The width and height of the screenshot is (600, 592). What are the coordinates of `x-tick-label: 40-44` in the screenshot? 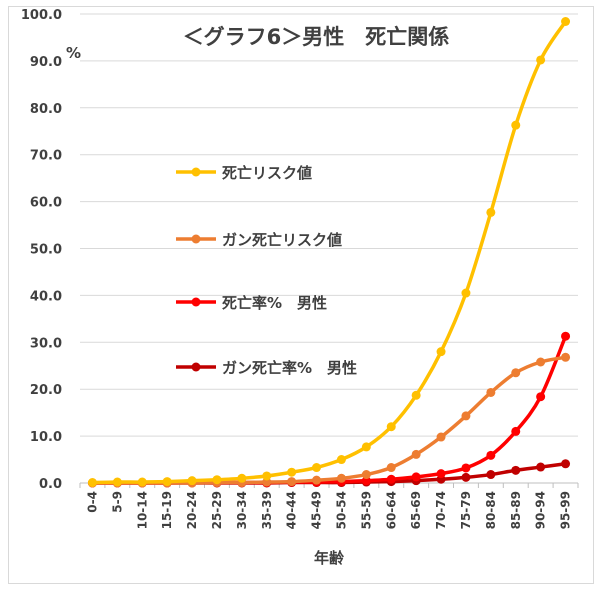 It's located at (292, 510).